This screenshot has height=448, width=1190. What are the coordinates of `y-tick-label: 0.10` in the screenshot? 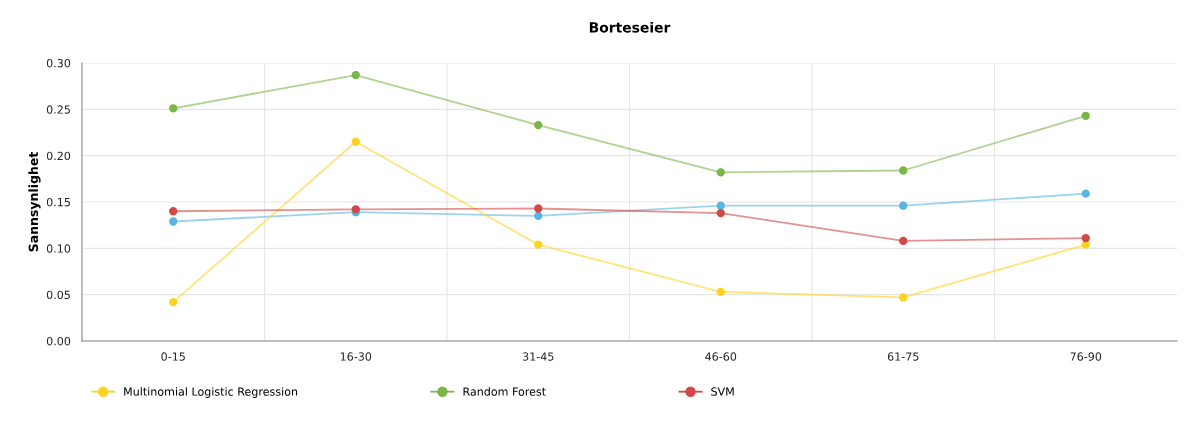 It's located at (58, 248).